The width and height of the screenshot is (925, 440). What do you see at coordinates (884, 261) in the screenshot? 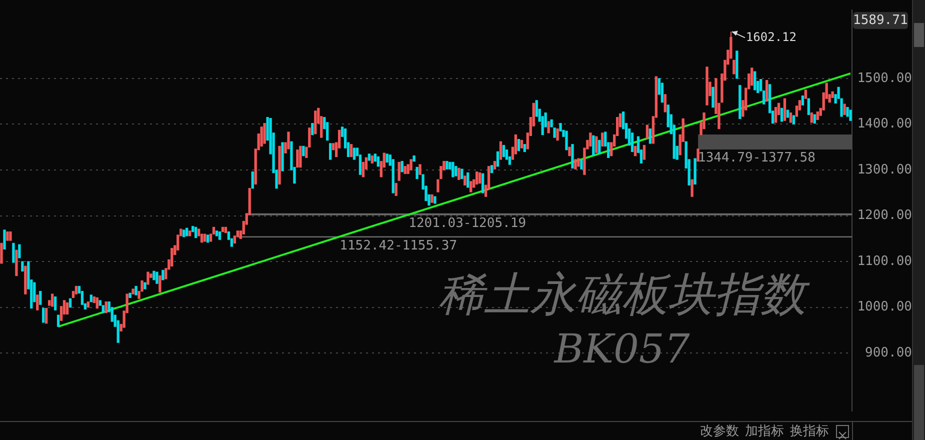
I see `y-tick-label: 1100.00` at bounding box center [884, 261].